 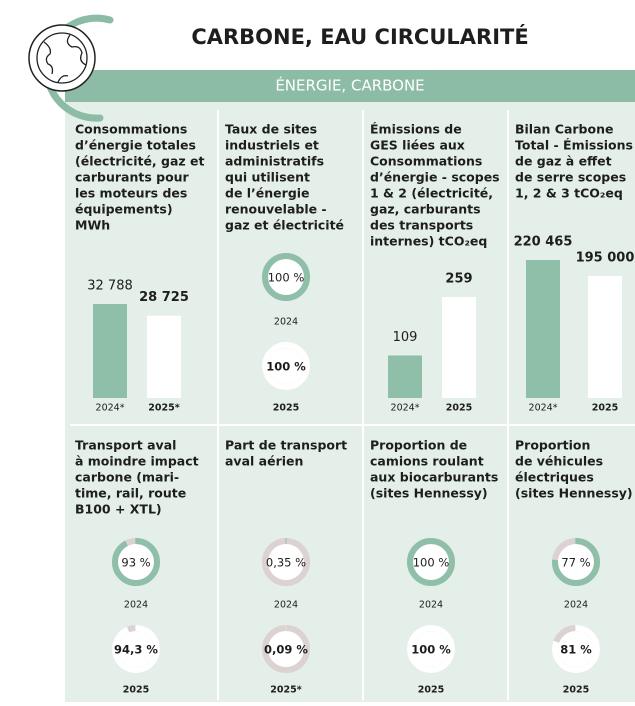 I want to click on panel-heading: time, rail, route, so click(x=130, y=493).